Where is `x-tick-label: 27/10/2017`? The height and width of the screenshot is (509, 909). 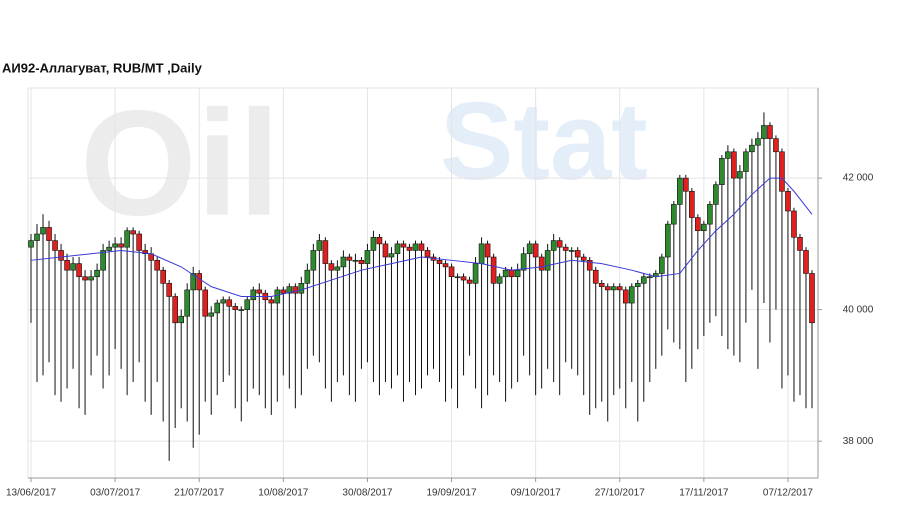 x-tick-label: 27/10/2017 is located at coordinates (620, 493).